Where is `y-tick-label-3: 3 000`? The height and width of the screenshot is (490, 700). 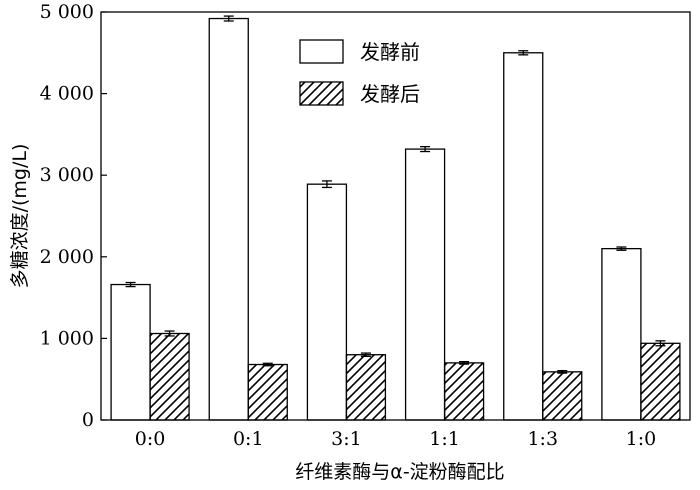
y-tick-label-3: 3 000 is located at coordinates (67, 175).